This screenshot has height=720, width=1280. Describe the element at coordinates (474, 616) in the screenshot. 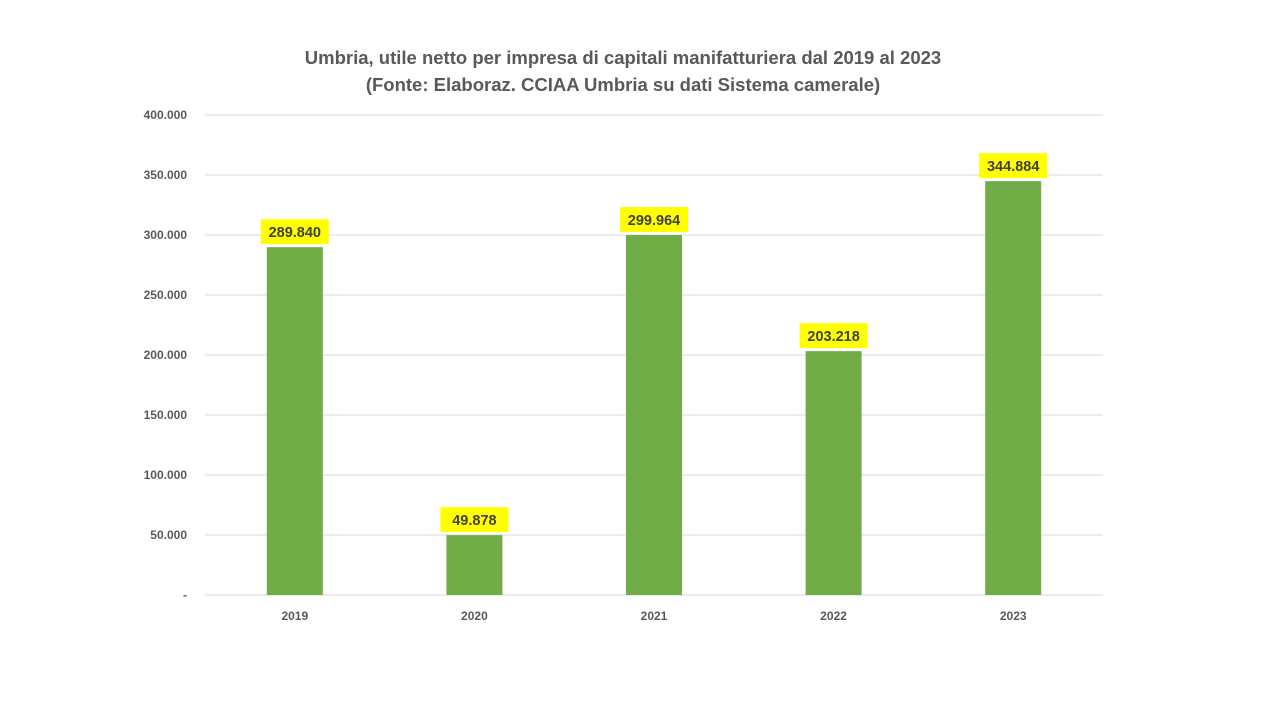

I see `x-tick-label: 2020` at that location.